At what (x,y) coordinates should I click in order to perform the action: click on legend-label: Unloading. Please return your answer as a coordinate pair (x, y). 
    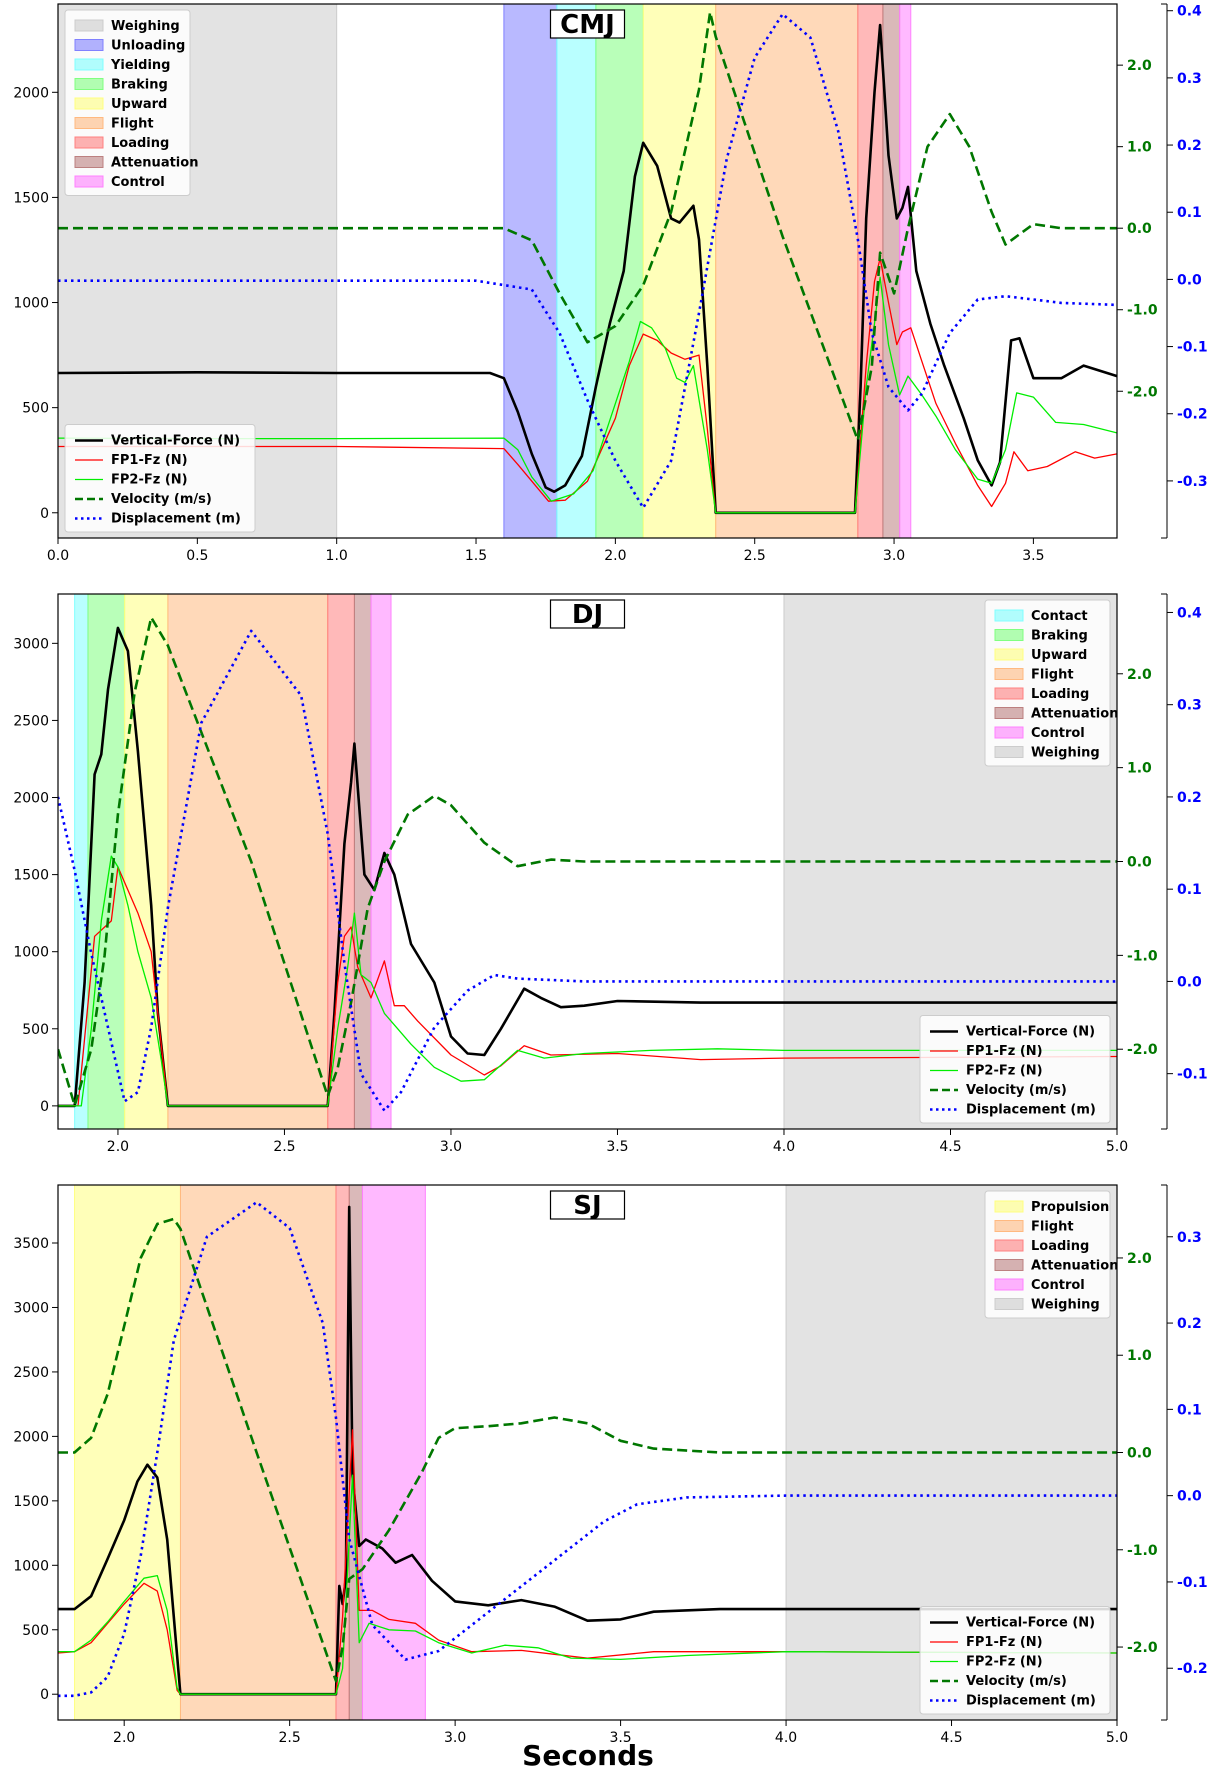
    Looking at the image, I should click on (148, 46).